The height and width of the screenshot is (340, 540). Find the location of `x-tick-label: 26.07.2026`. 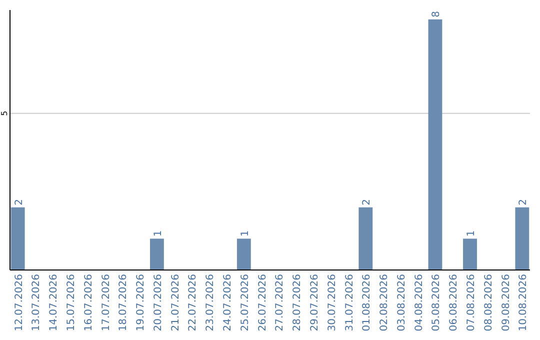

x-tick-label: 26.07.2026 is located at coordinates (262, 303).